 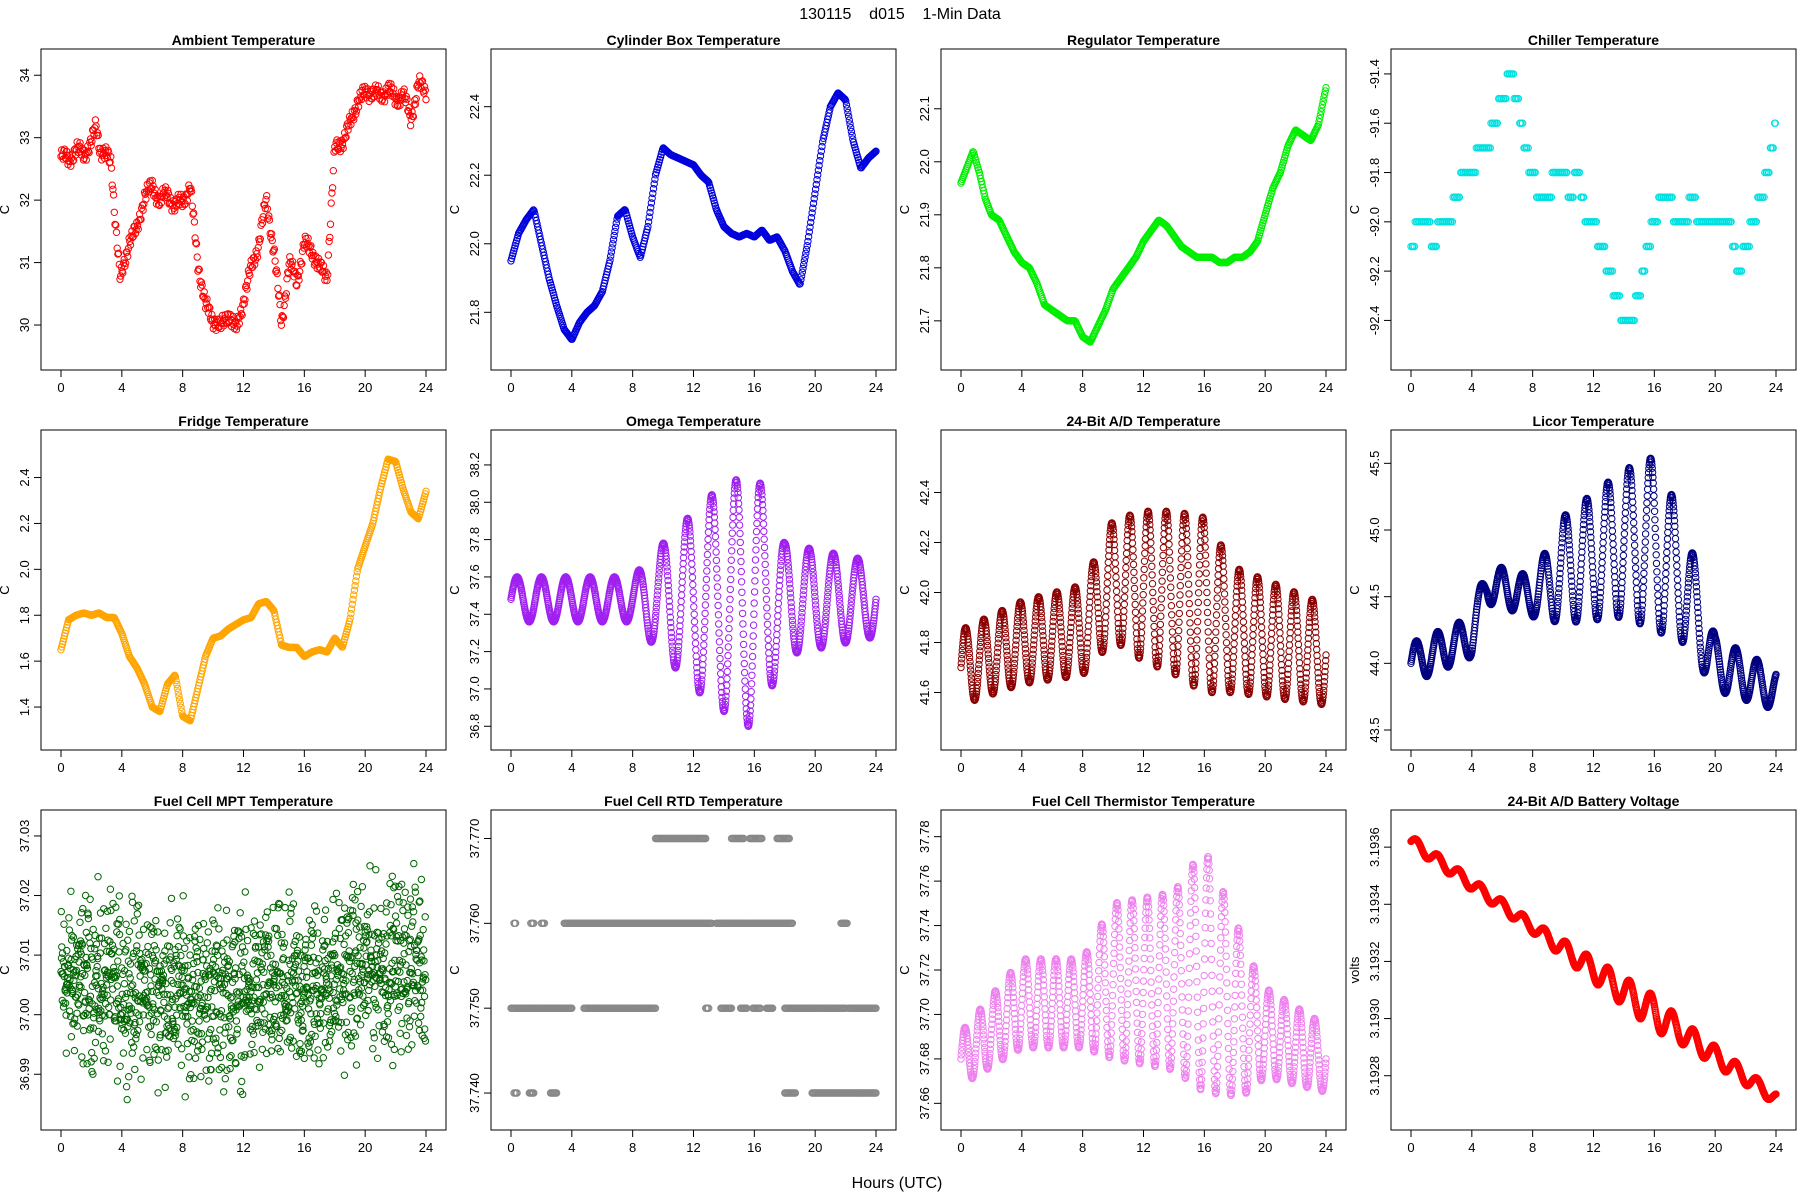 What do you see at coordinates (1326, 387) in the screenshot?
I see `chart-regulator-temperature-x-tick-label: 24` at bounding box center [1326, 387].